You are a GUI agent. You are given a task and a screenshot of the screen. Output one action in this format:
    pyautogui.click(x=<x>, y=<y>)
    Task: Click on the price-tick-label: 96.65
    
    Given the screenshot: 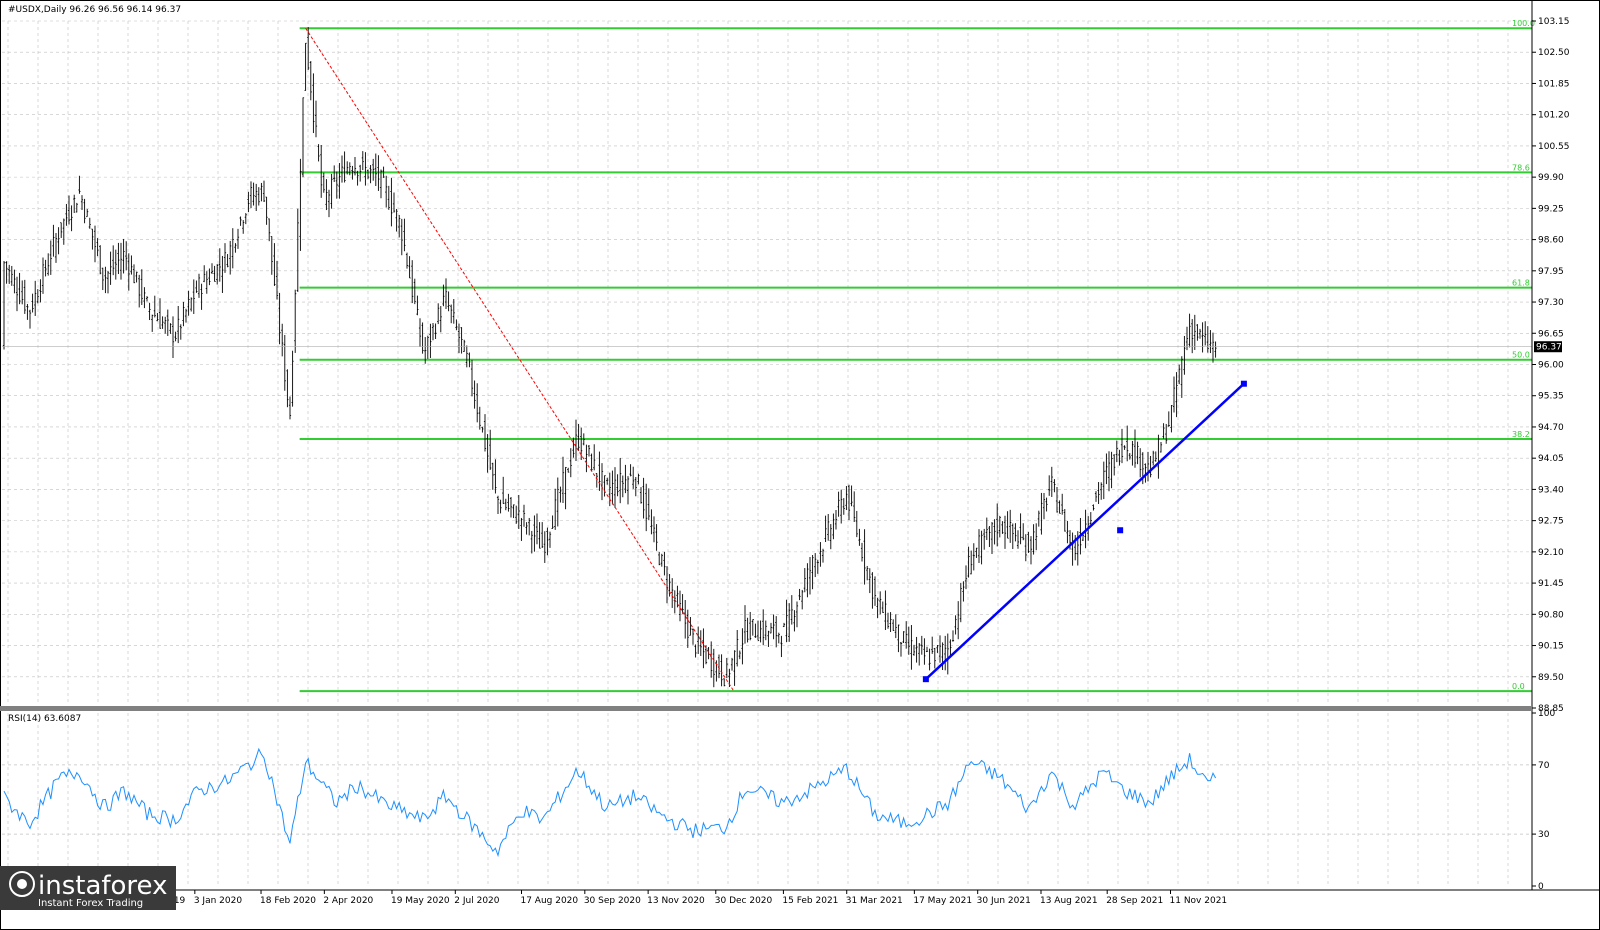 What is the action you would take?
    pyautogui.click(x=1551, y=334)
    